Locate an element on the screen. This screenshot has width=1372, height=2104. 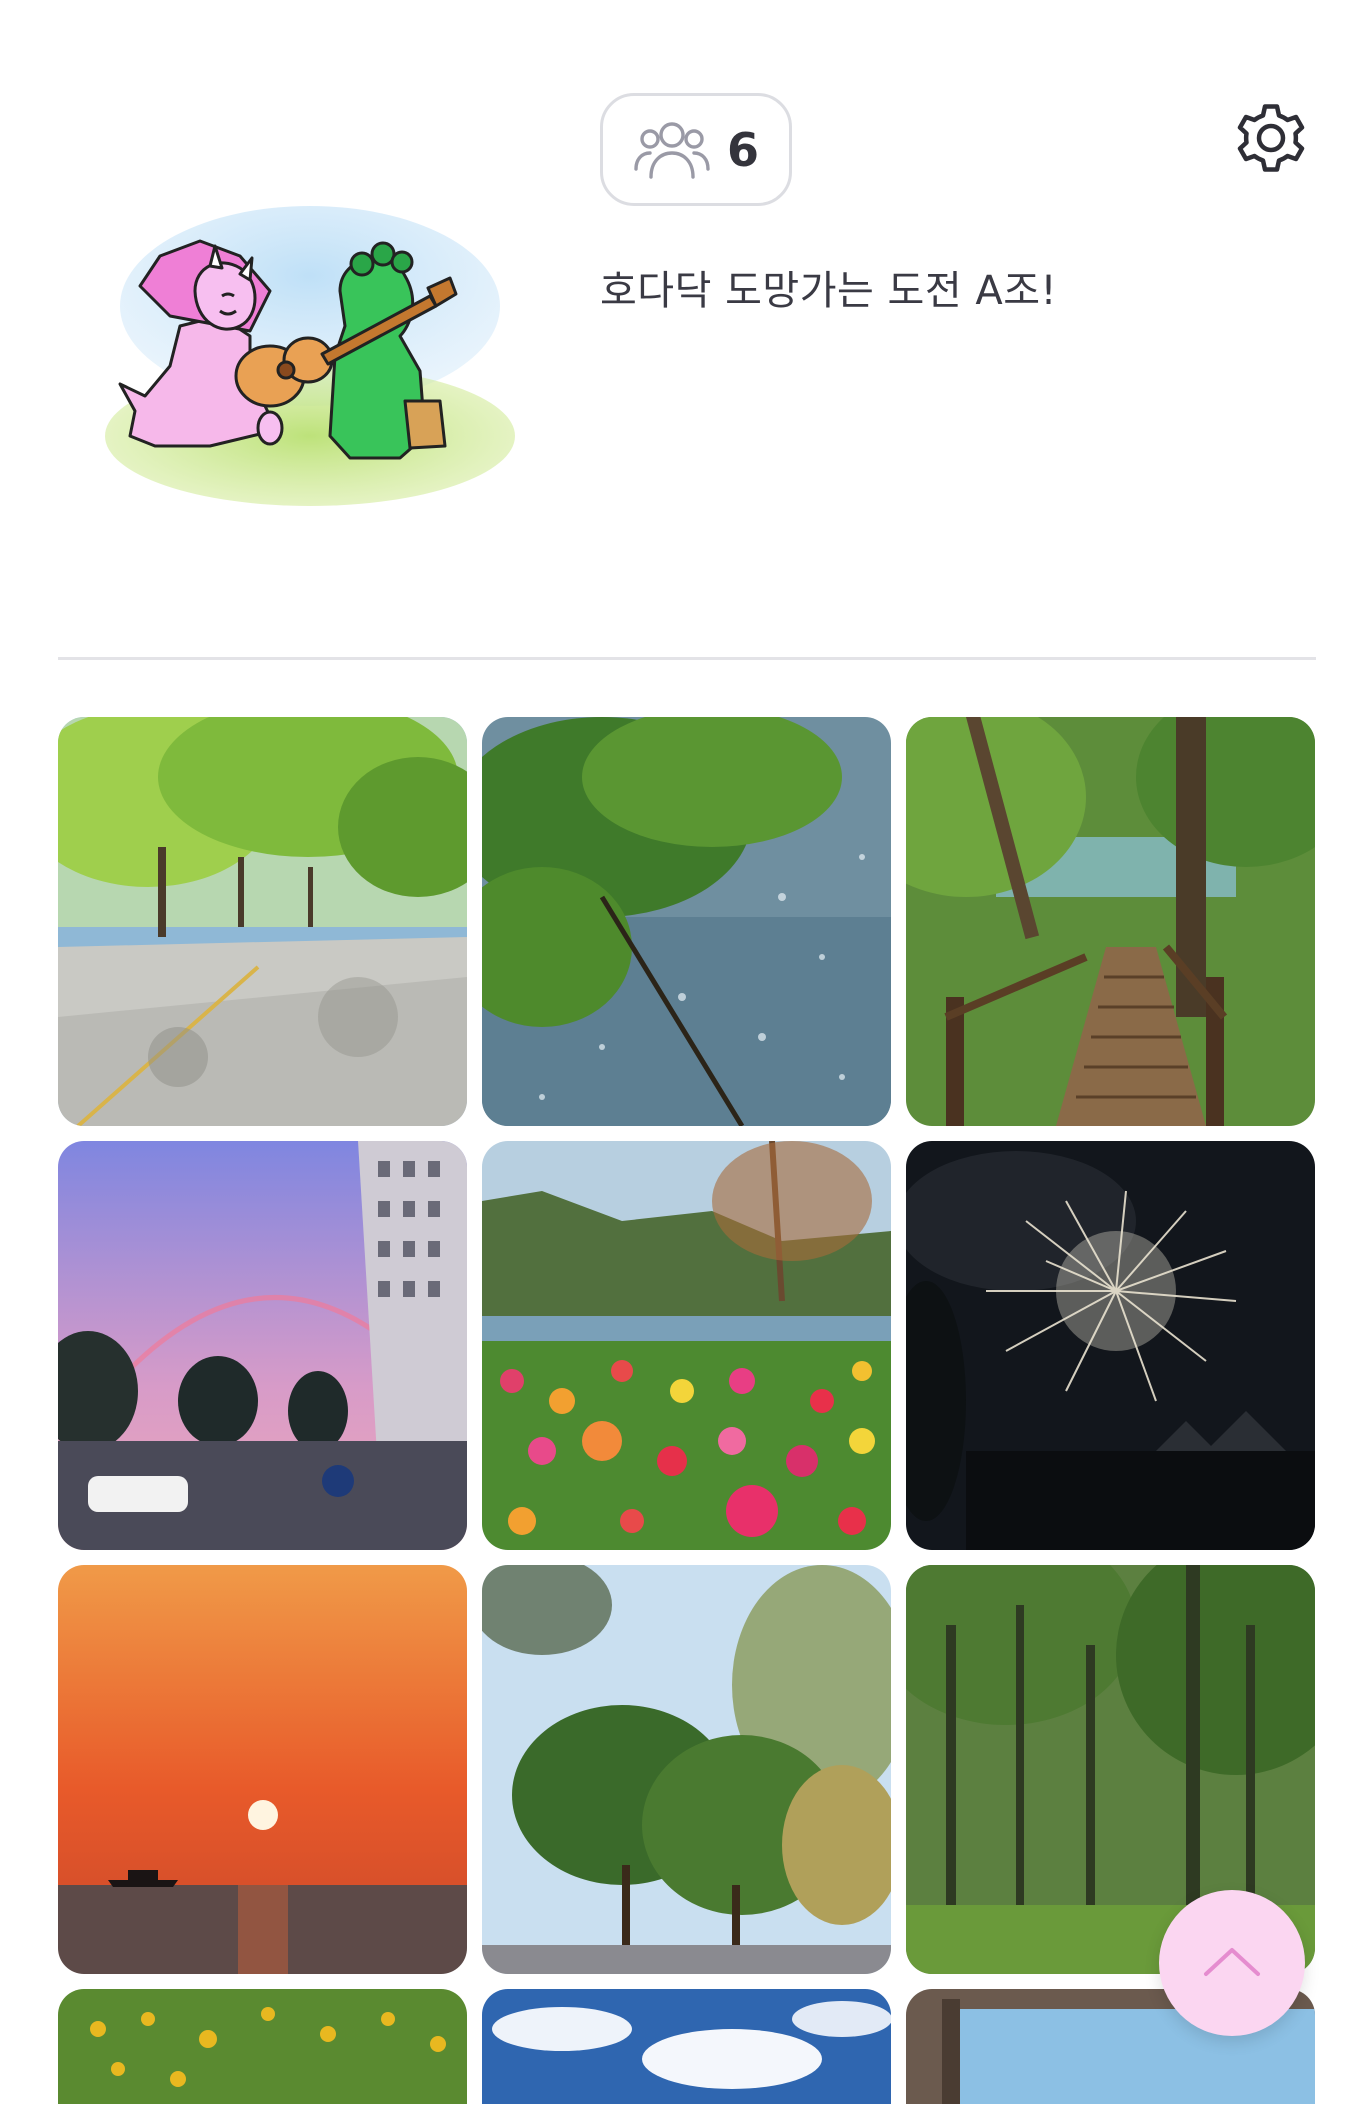
gear-icon is located at coordinates (1271, 138).